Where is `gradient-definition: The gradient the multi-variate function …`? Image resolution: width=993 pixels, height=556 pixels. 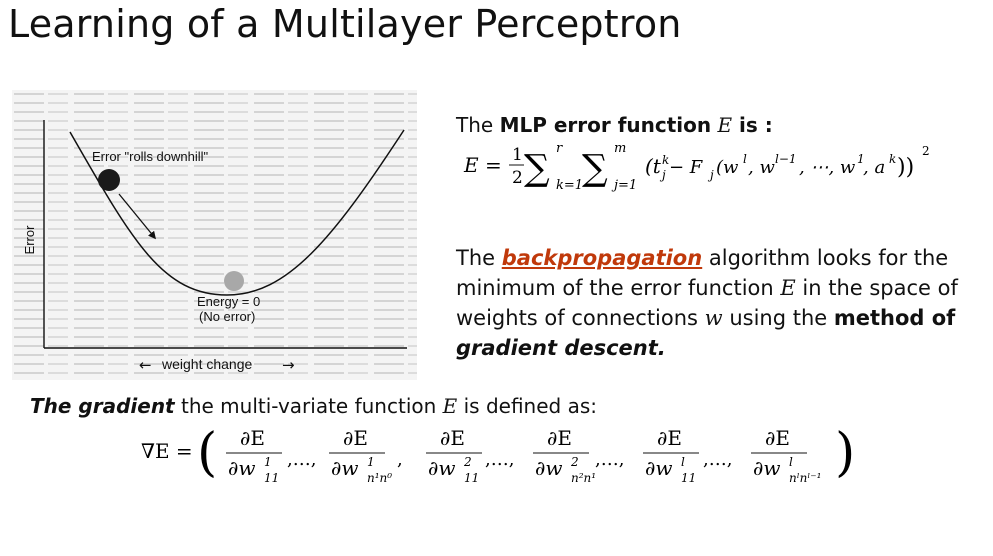 gradient-definition: The gradient the multi-variate function … is located at coordinates (313, 406).